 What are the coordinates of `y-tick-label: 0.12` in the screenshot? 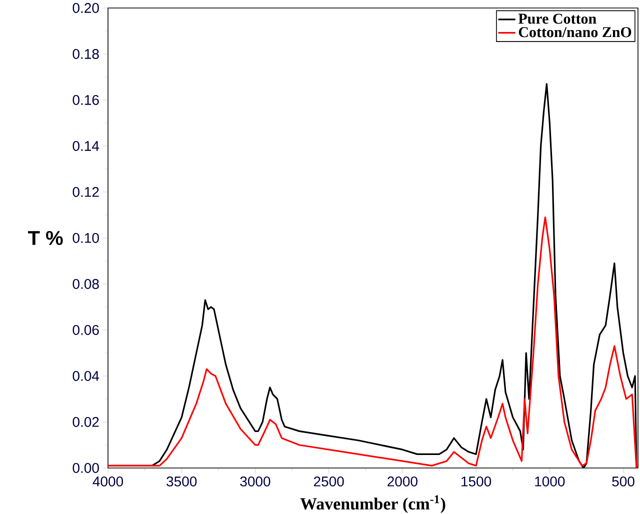 It's located at (85, 192).